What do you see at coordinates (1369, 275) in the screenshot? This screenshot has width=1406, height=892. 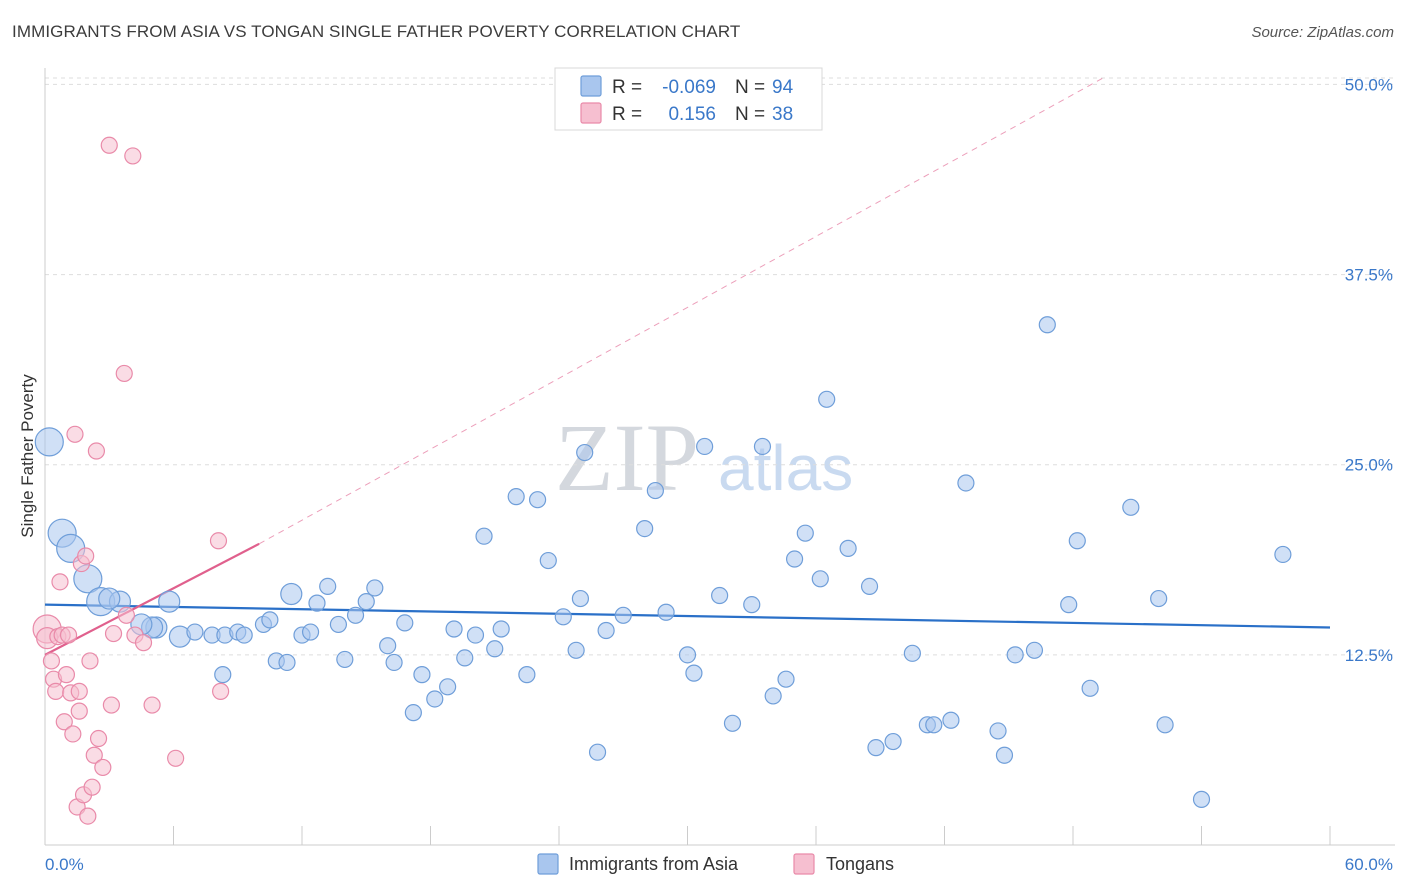 I see `y-tick-label: 37.5%` at bounding box center [1369, 275].